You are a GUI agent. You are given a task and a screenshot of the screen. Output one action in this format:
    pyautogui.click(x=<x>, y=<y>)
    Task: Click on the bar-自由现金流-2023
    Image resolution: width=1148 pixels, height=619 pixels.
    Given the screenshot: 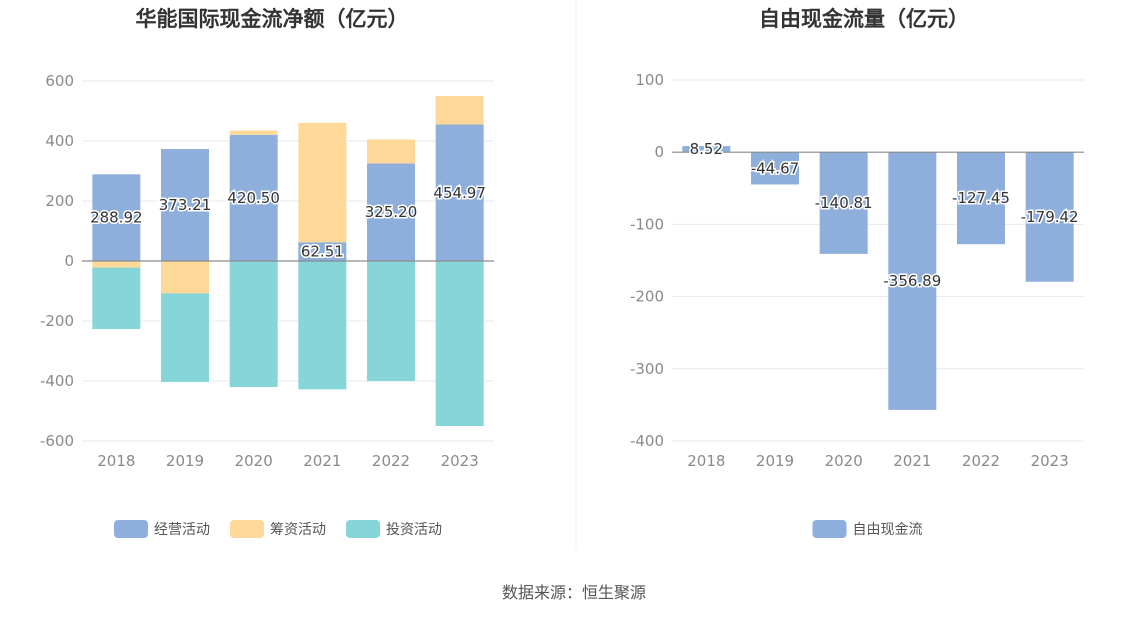 What is the action you would take?
    pyautogui.click(x=1049, y=217)
    